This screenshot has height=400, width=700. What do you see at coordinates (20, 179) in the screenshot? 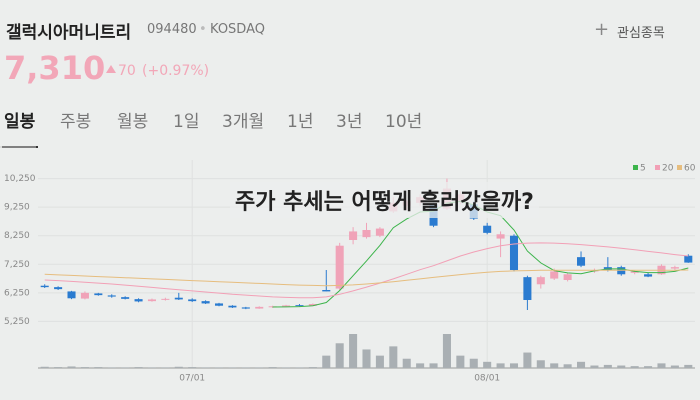
I see `y-tick-label: 10,250` at bounding box center [20, 179].